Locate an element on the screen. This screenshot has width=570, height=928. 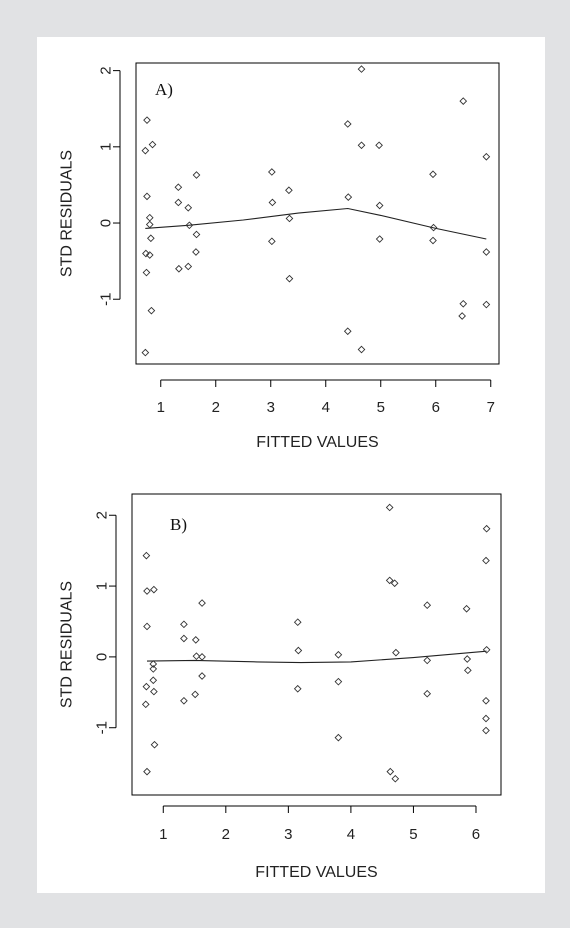
panel-label: B) is located at coordinates (178, 524).